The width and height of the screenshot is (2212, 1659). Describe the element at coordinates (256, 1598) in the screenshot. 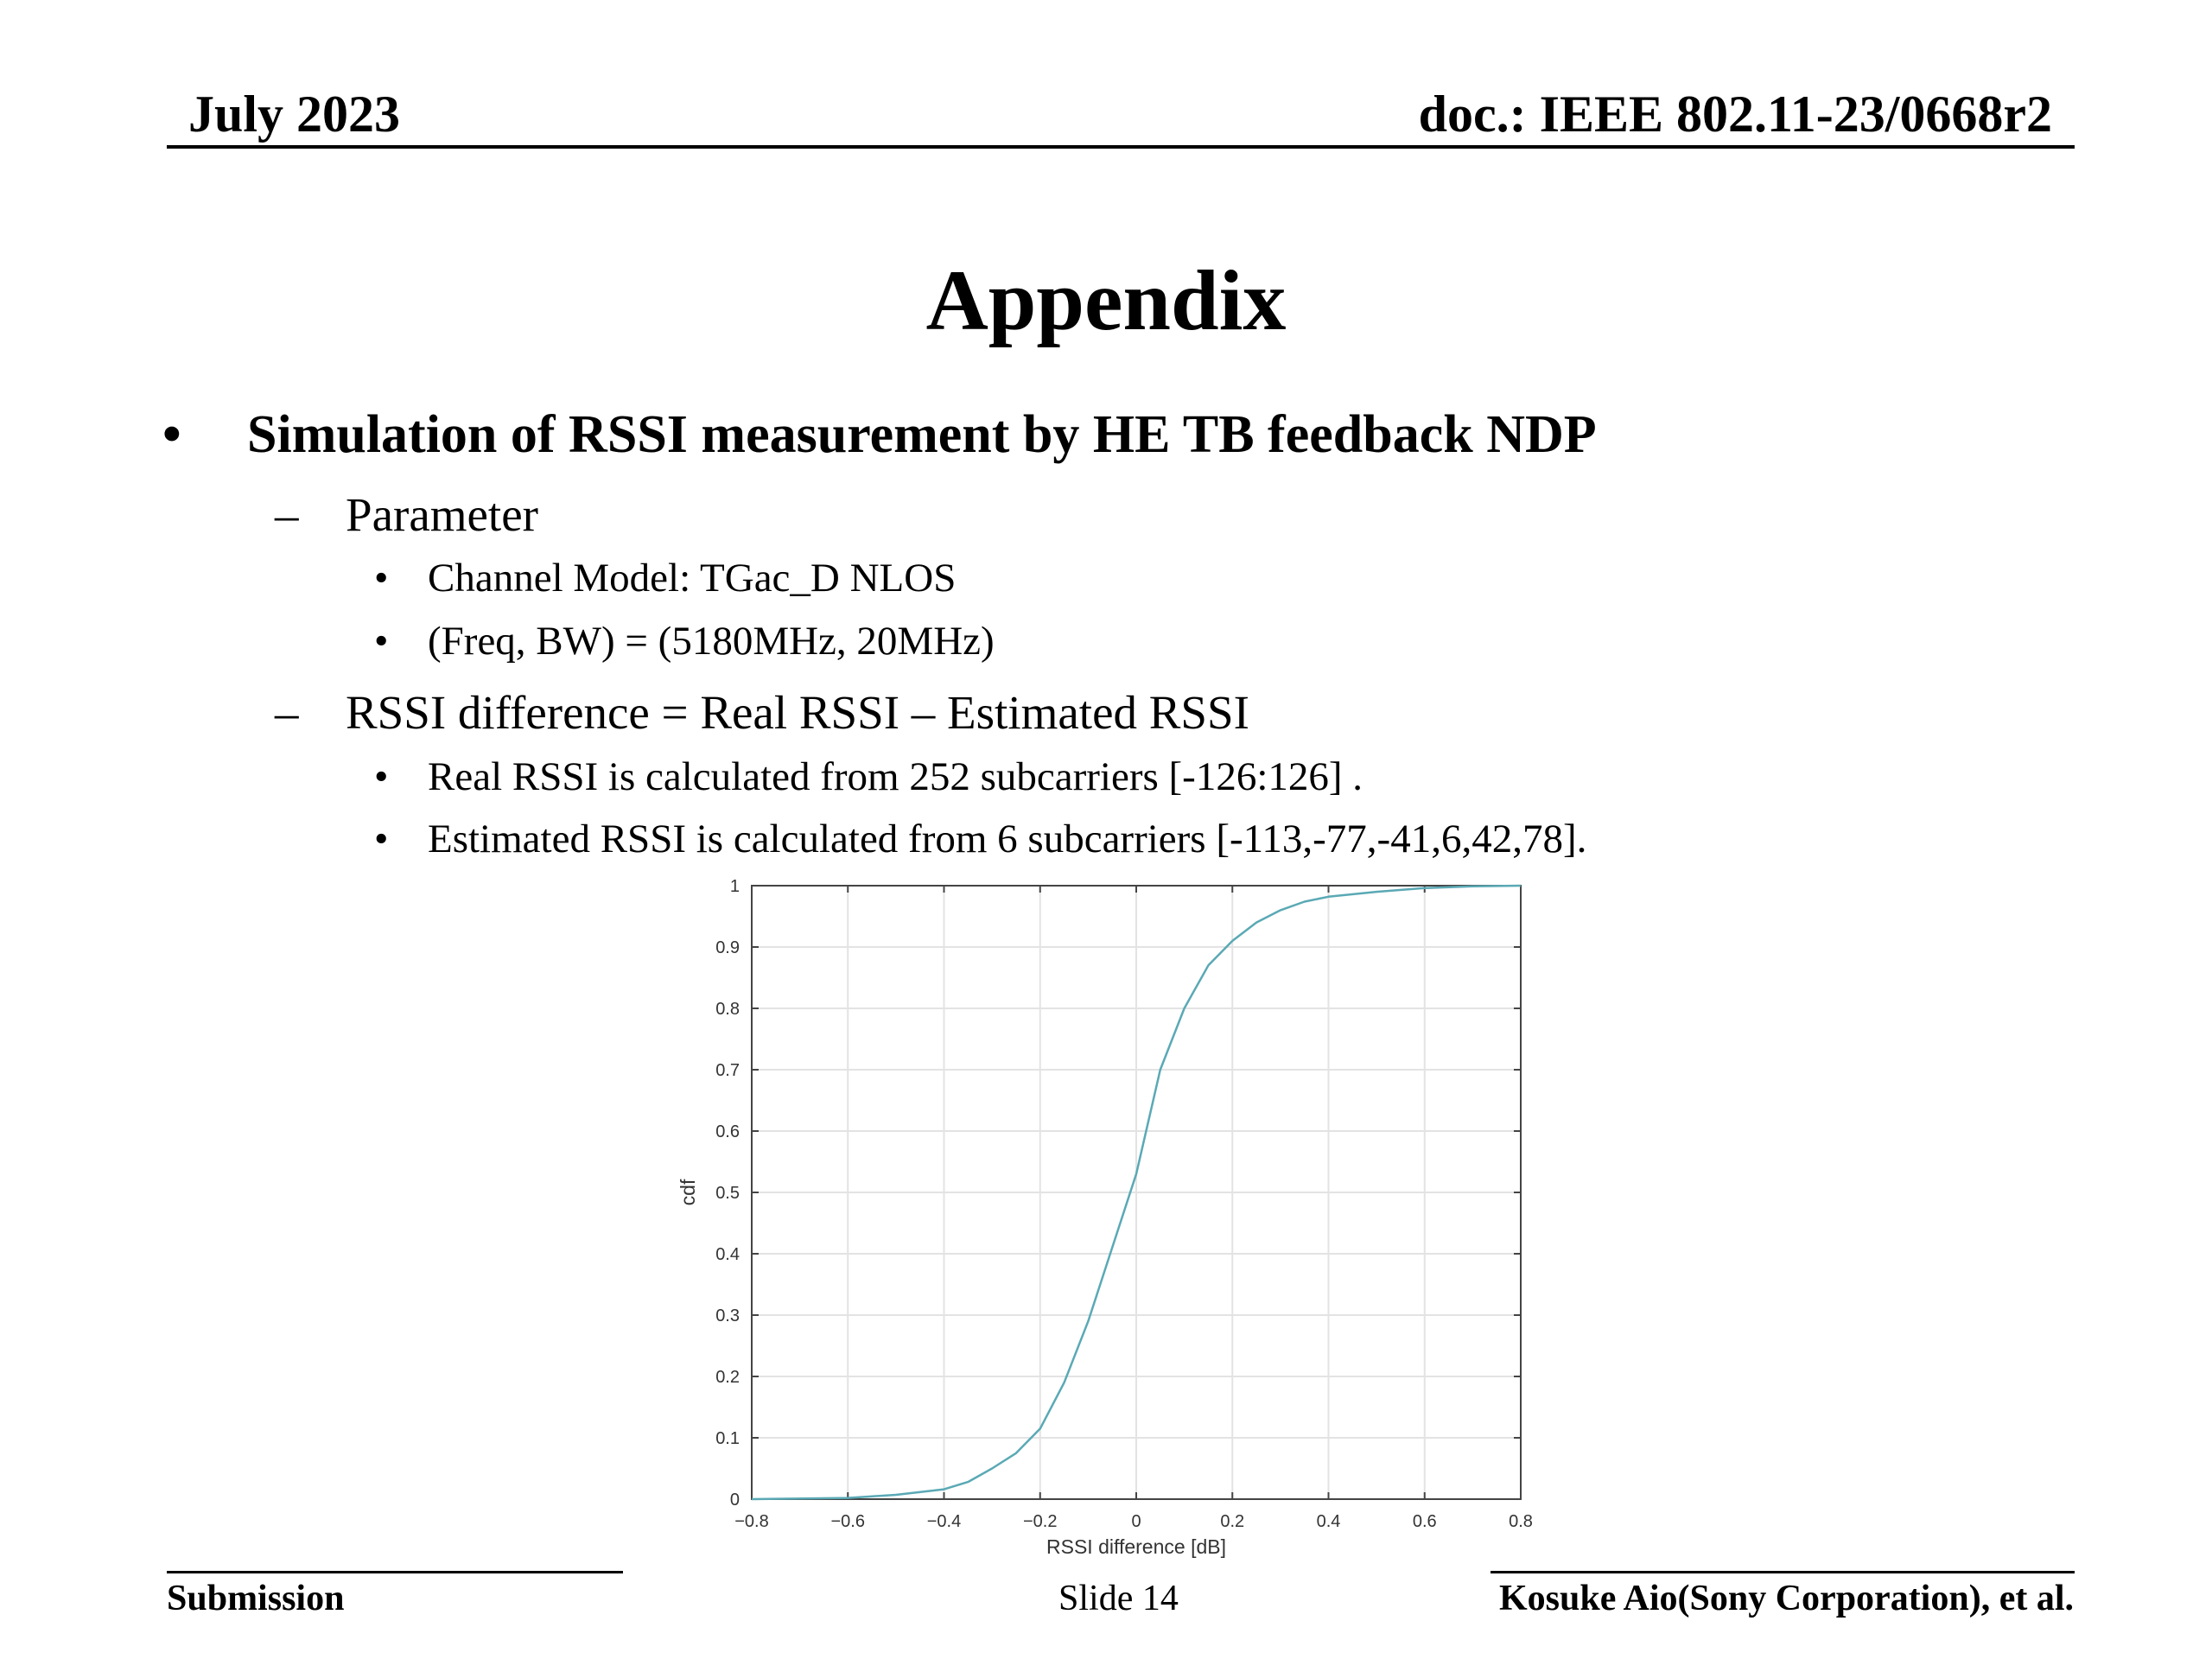

I see `footer-submission: Submission` at that location.